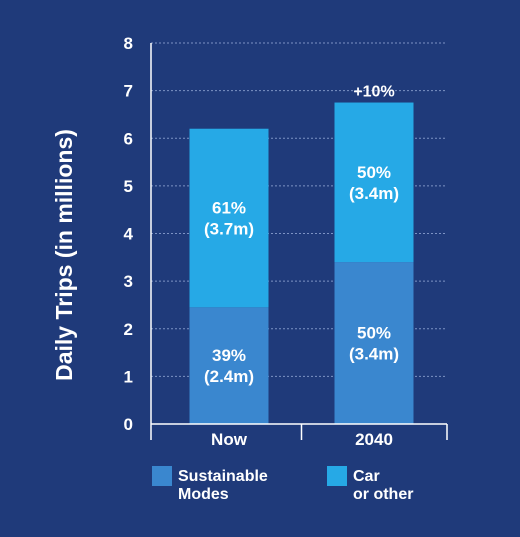 Image resolution: width=520 pixels, height=537 pixels. What do you see at coordinates (64, 255) in the screenshot?
I see `y-axis-label: Daily Trips (in millions)` at bounding box center [64, 255].